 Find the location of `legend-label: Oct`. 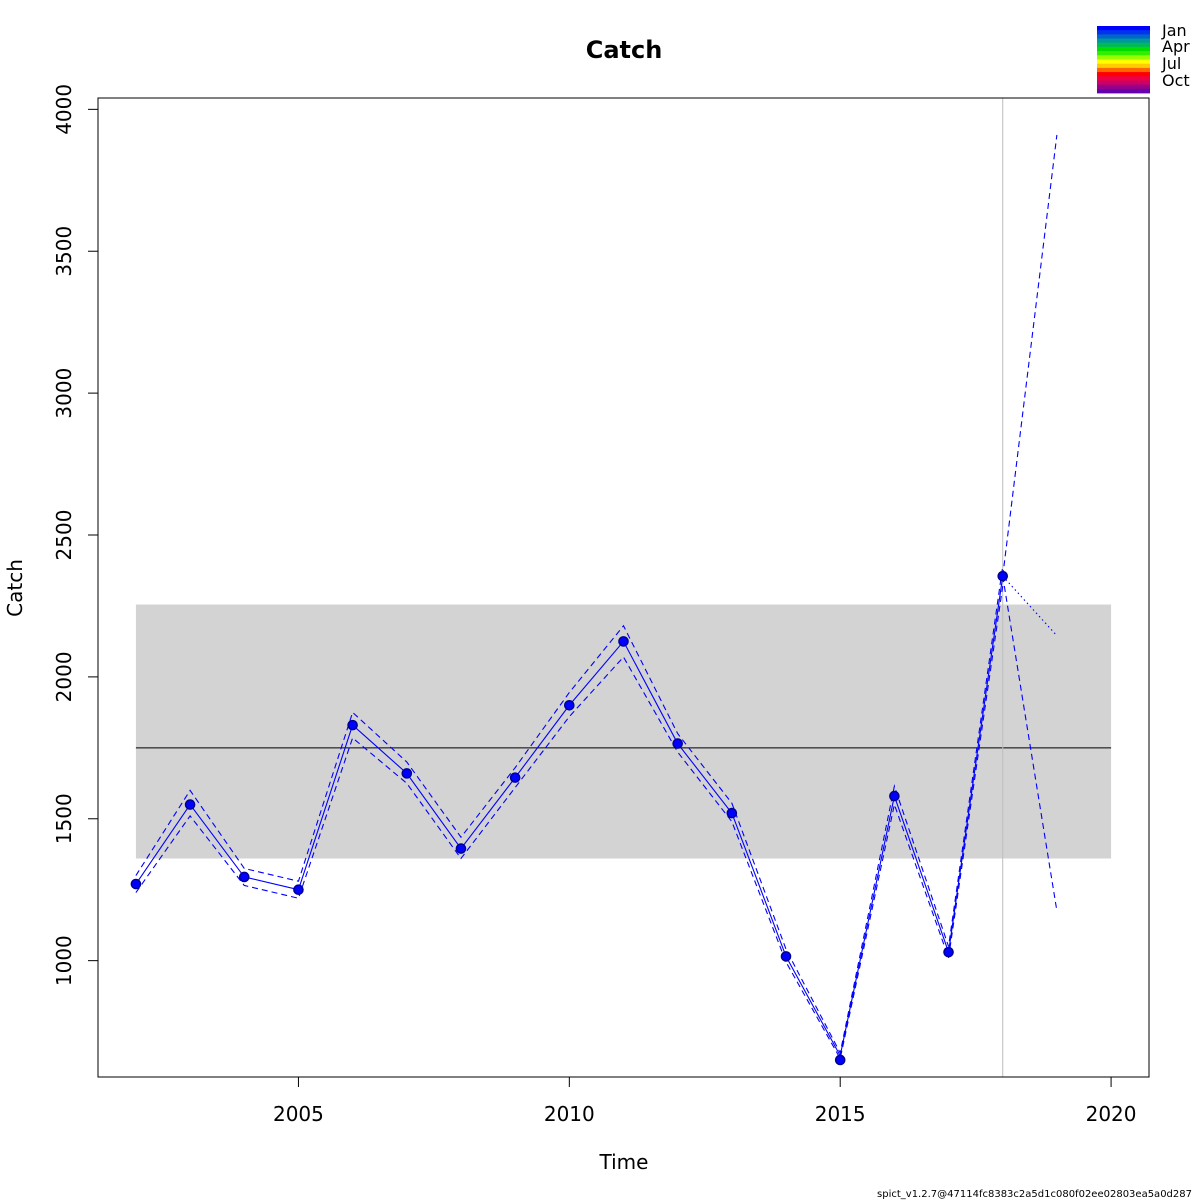

legend-label: Oct is located at coordinates (1176, 80).